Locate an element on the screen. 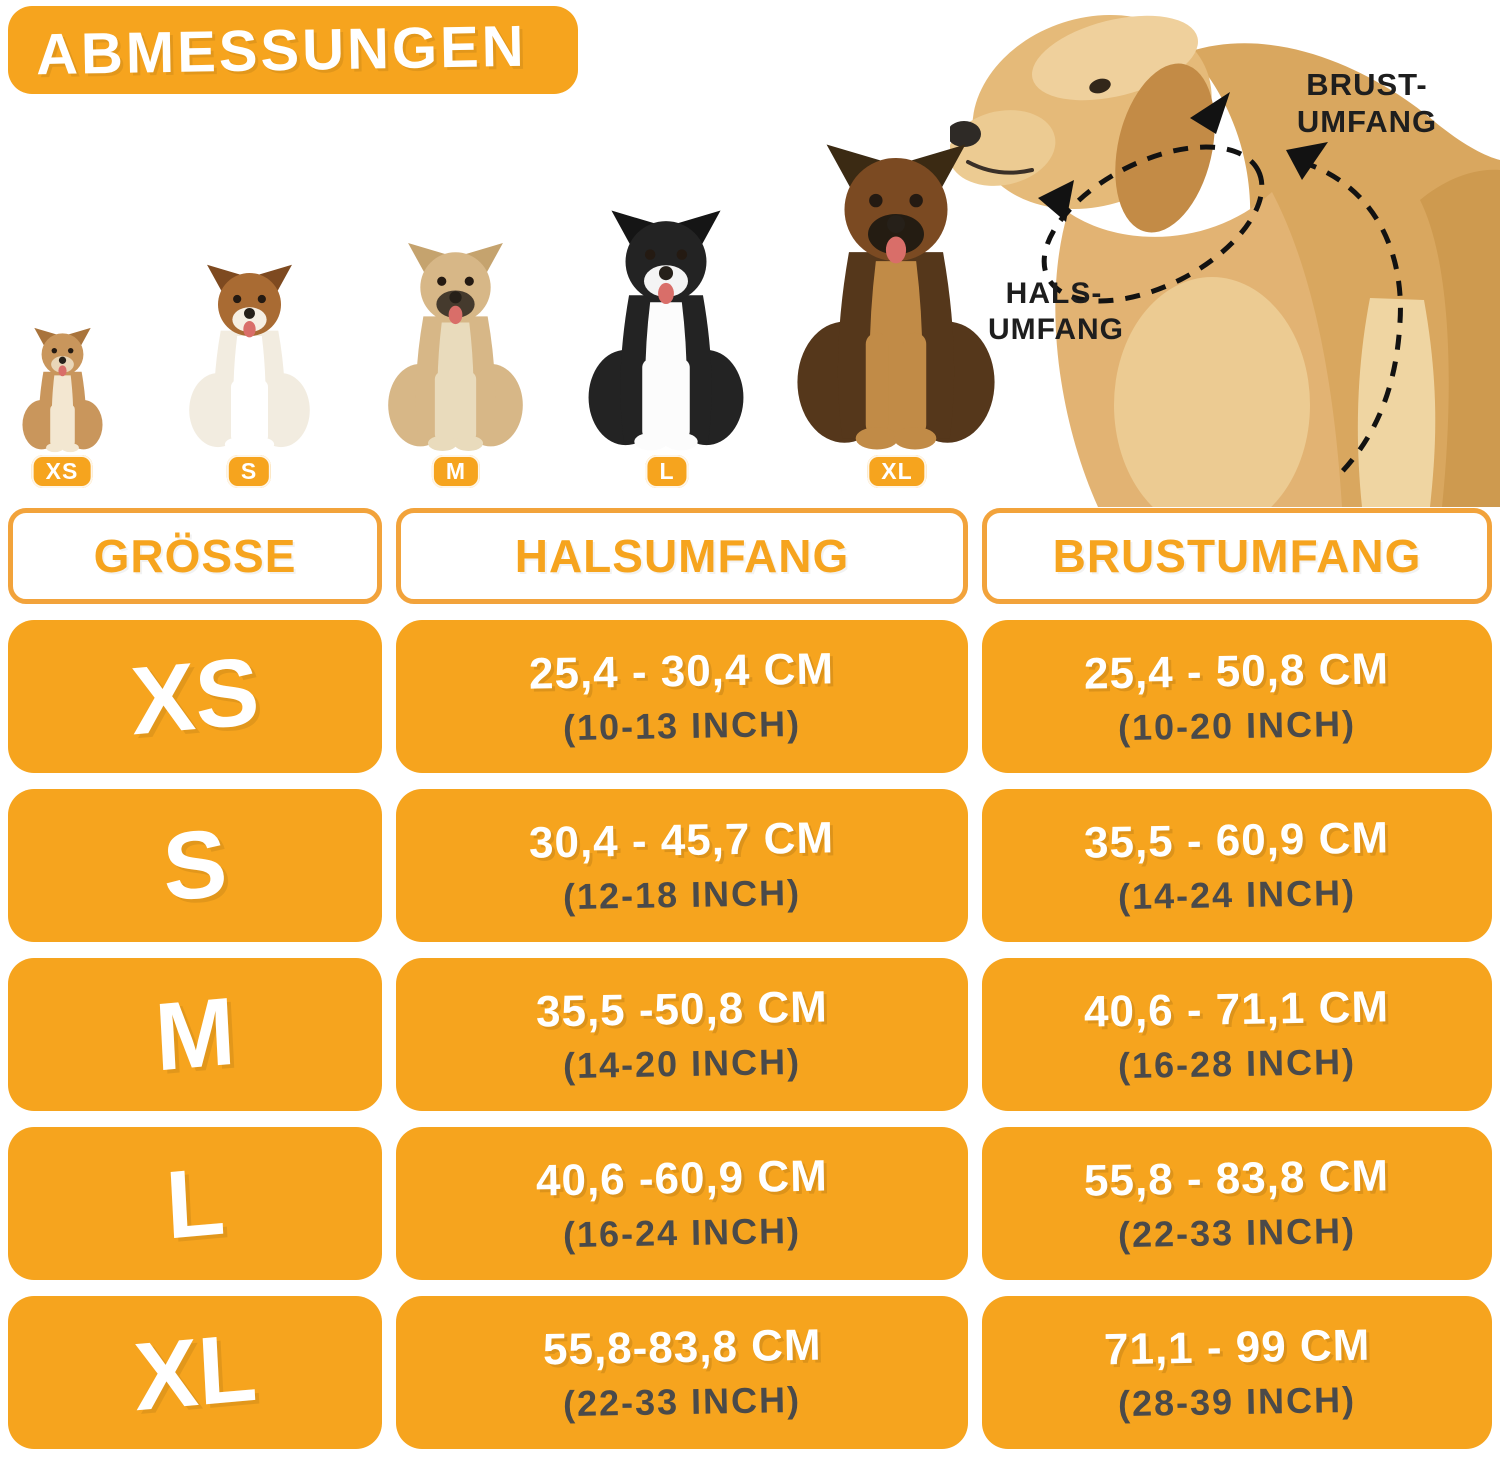  table-row-xl-neck: 55,8-83,8 CM (22-33 INCH) is located at coordinates (682, 1372).